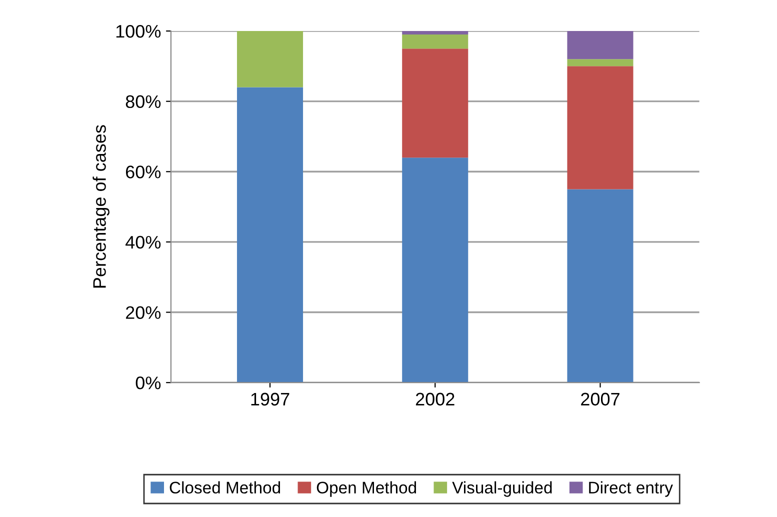 The height and width of the screenshot is (517, 777). I want to click on y-tick-label: 100%, so click(138, 31).